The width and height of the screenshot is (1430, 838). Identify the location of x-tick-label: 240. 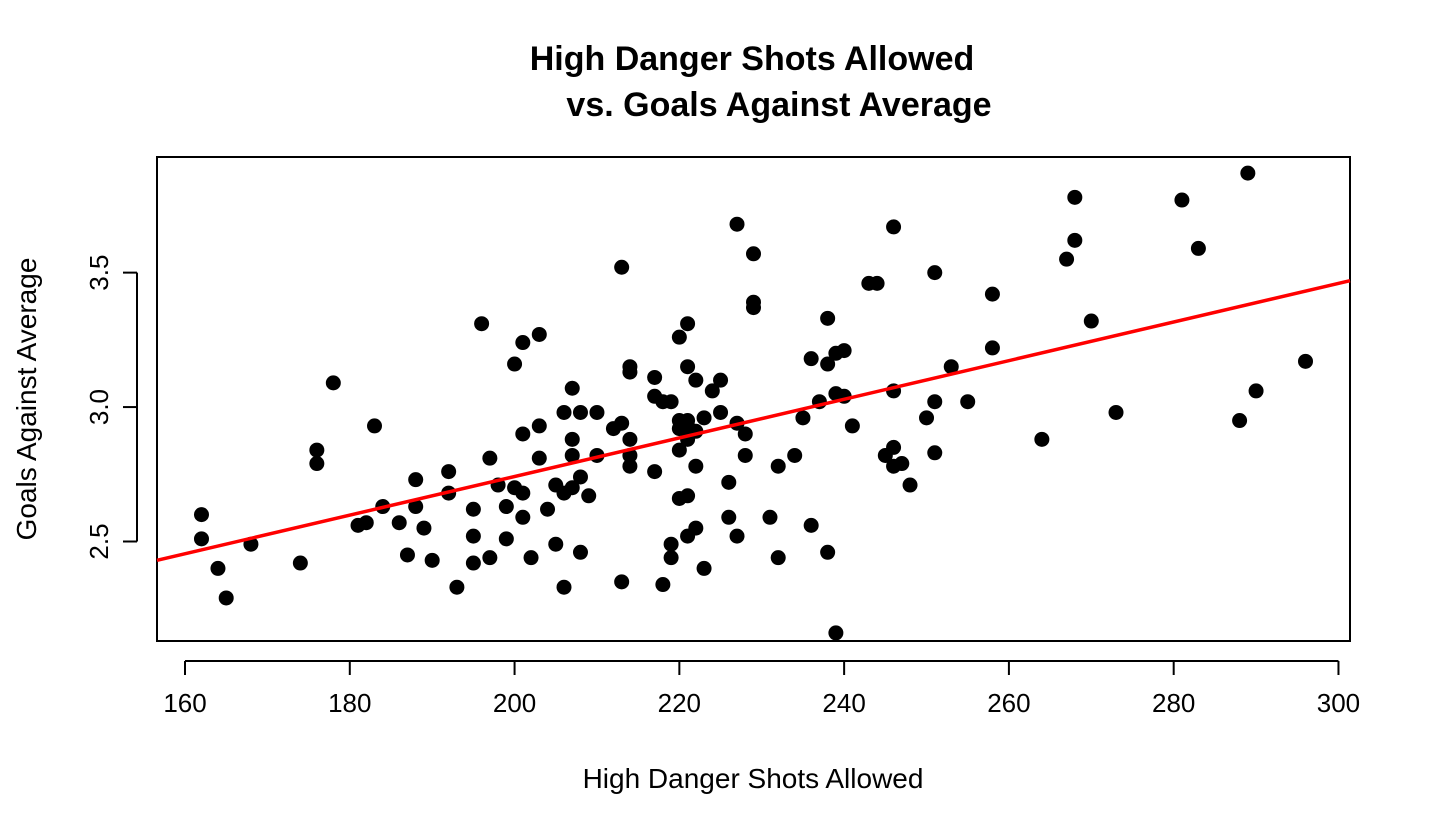
(843, 703).